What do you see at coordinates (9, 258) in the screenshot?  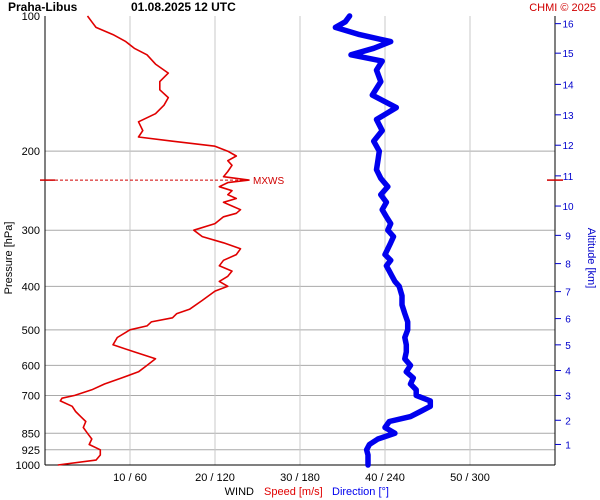 I see `y-axis-label: Pressure [hPa]` at bounding box center [9, 258].